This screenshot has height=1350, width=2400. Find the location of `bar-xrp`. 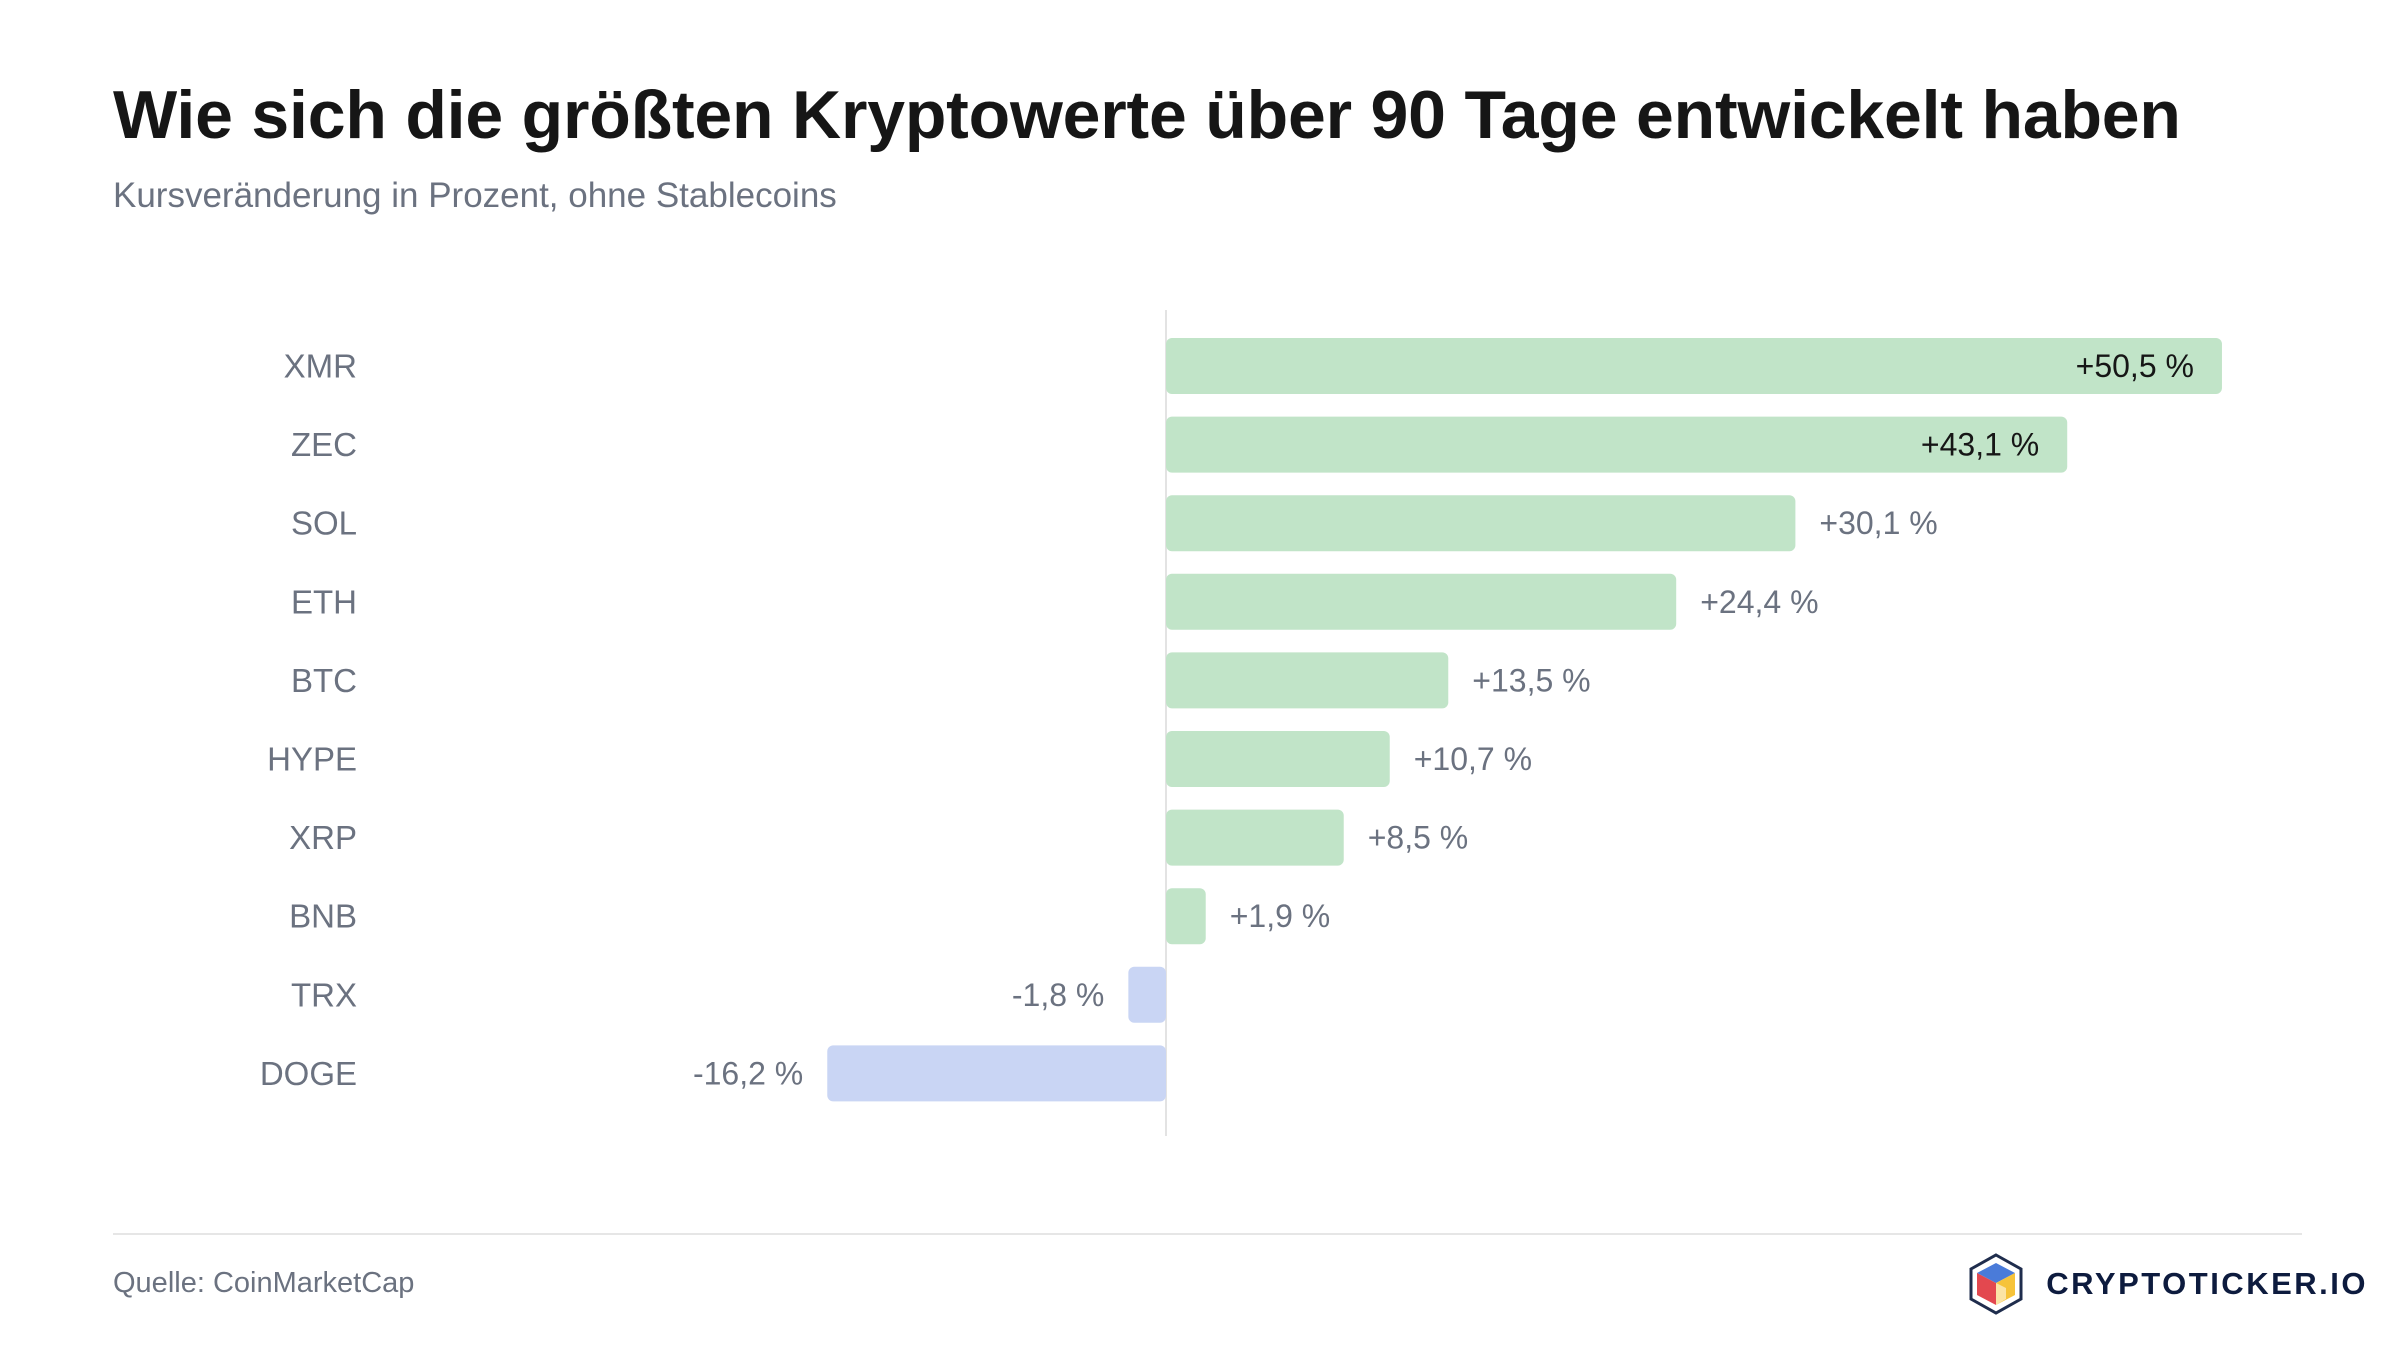

bar-xrp is located at coordinates (1255, 837).